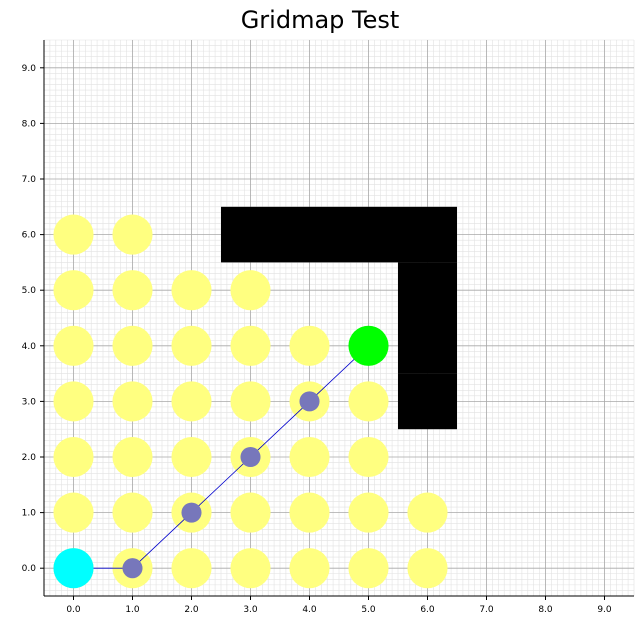 This screenshot has width=640, height=640. What do you see at coordinates (368, 345) in the screenshot?
I see `goal-node` at bounding box center [368, 345].